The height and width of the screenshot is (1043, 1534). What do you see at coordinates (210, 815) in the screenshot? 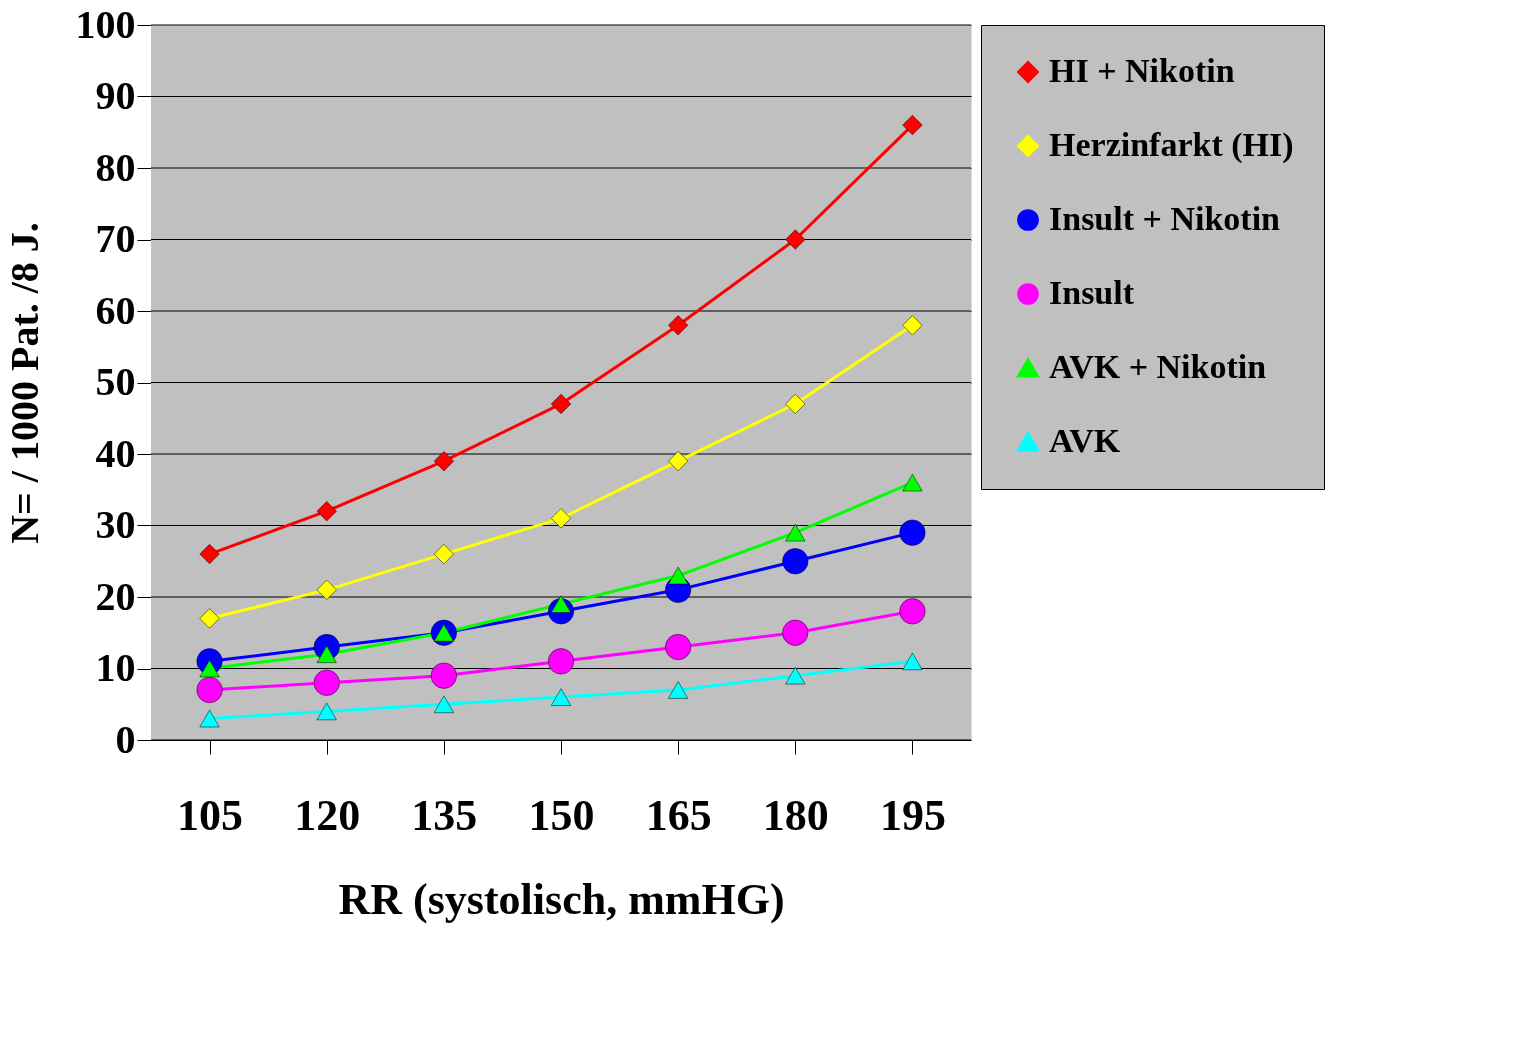
I see `x-tick-label: 105` at bounding box center [210, 815].